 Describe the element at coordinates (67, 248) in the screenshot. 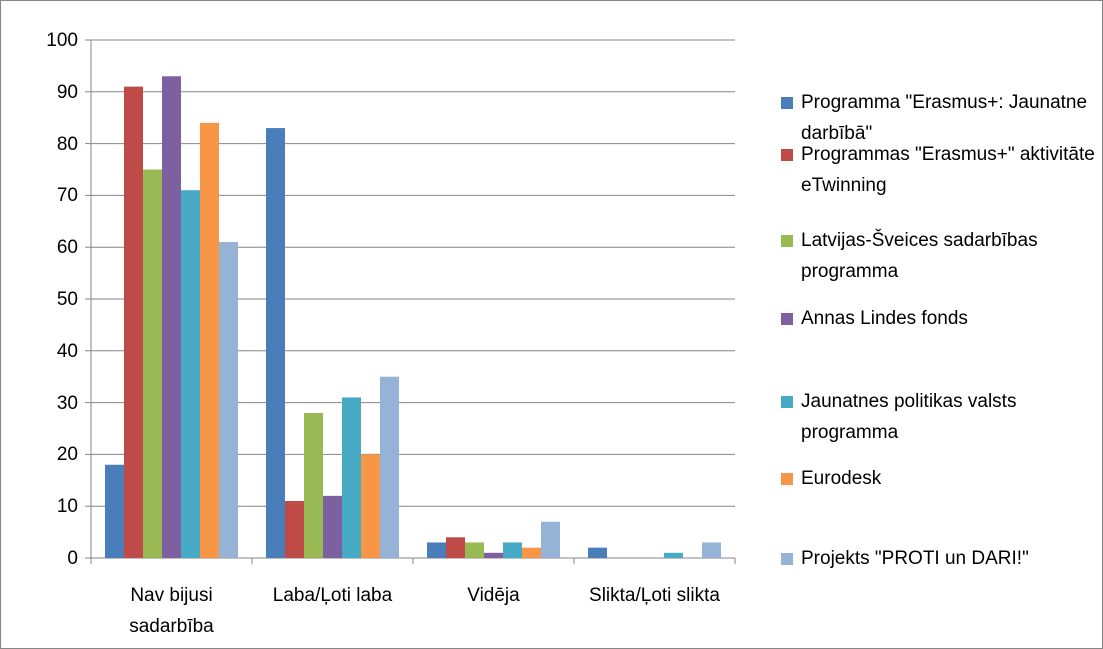

I see `y-tick-label: 60` at that location.